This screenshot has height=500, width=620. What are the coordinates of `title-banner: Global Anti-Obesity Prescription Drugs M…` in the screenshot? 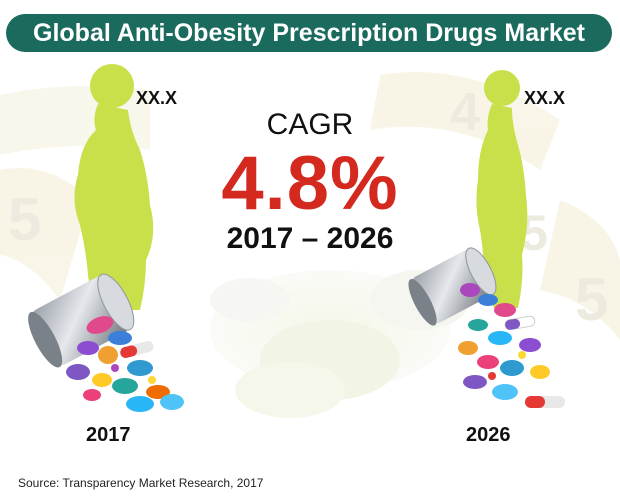 It's located at (309, 33).